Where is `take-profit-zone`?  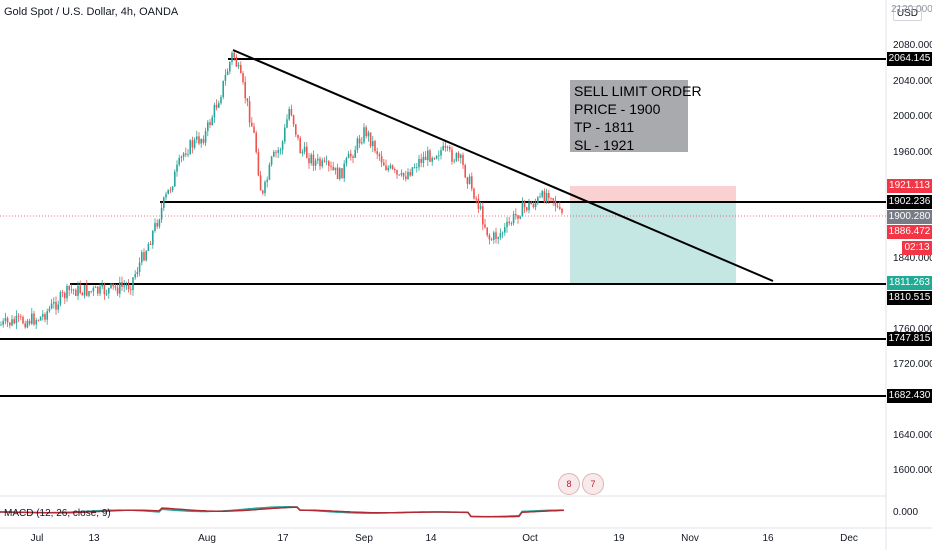 take-profit-zone is located at coordinates (653, 243).